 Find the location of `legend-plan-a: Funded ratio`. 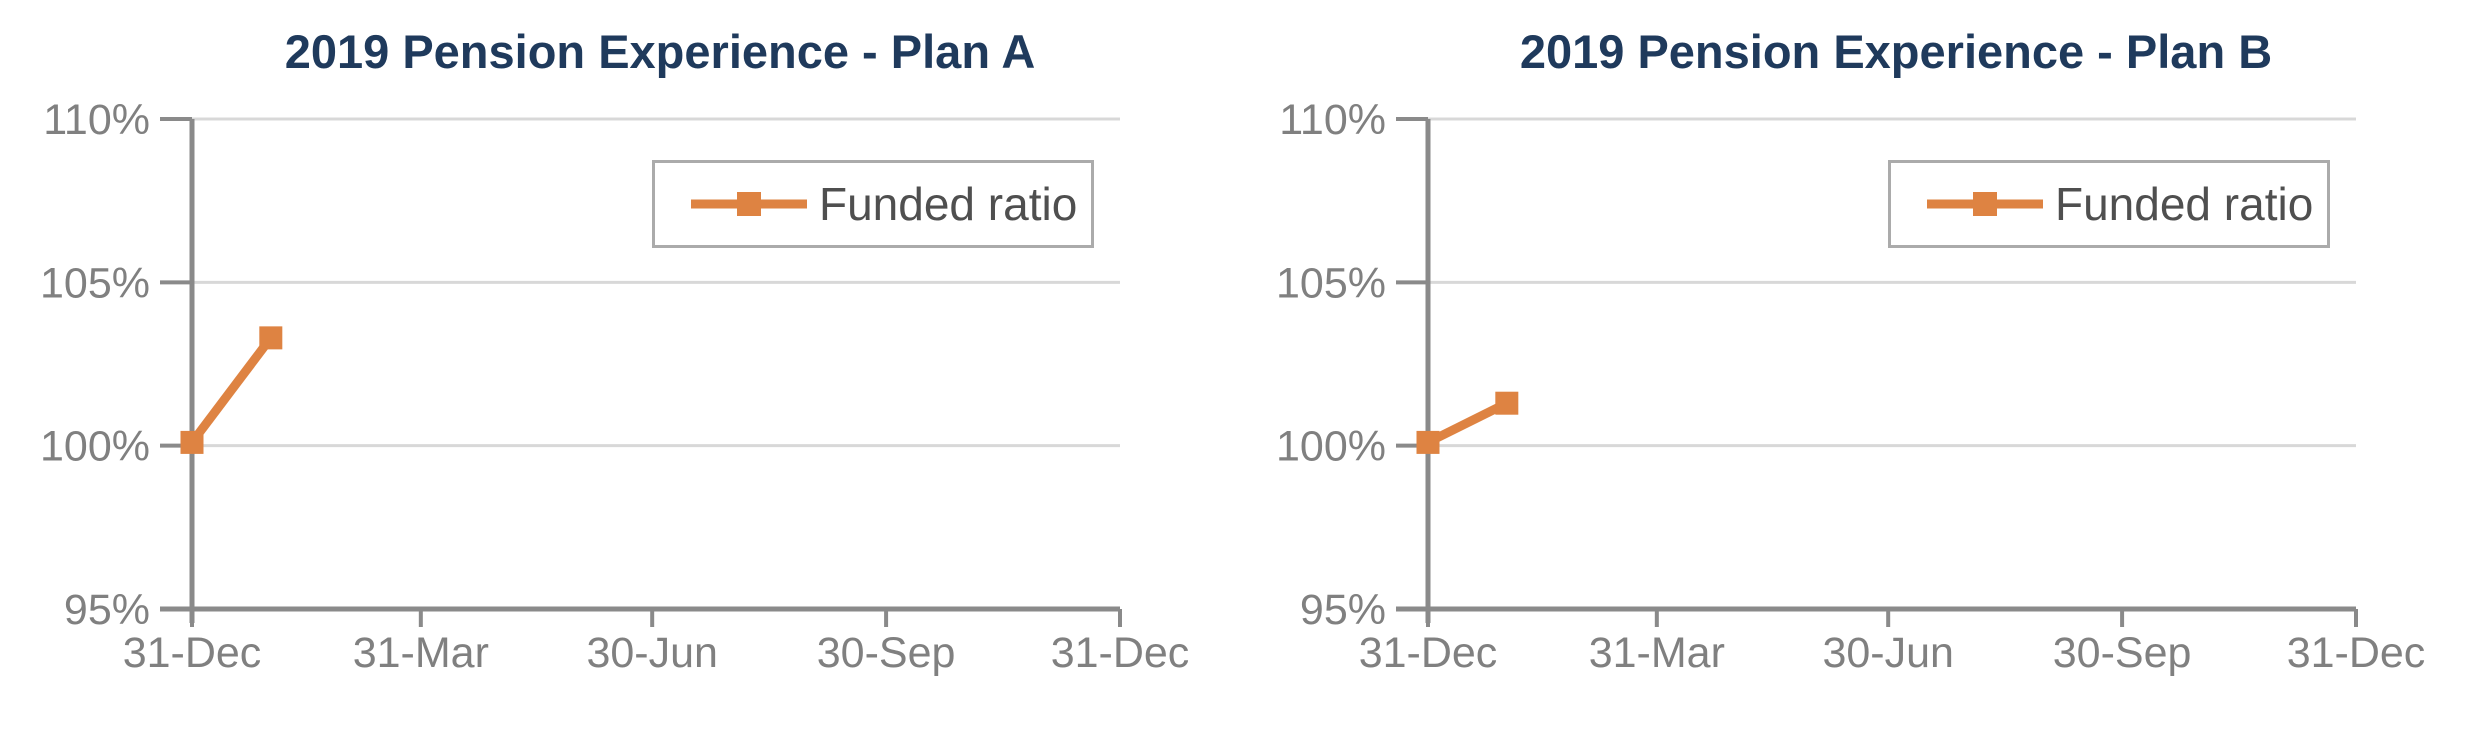

legend-plan-a: Funded ratio is located at coordinates (873, 204).